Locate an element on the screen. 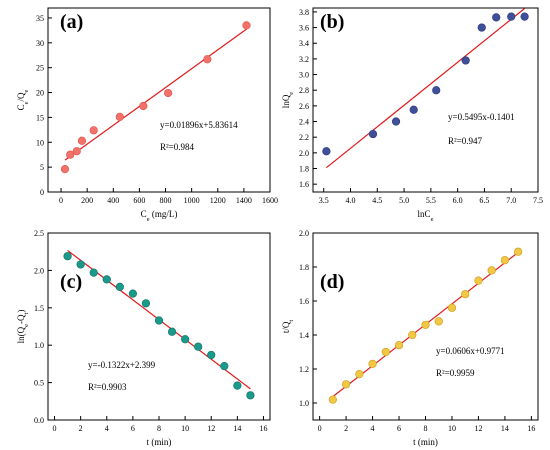 The image size is (550, 450). label-part: lnC is located at coordinates (424, 214).